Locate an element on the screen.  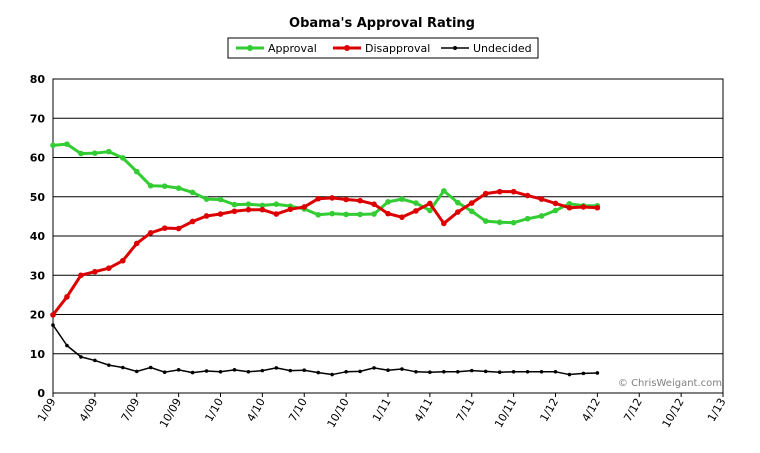
chart-title: Obama's Approval Rating is located at coordinates (382, 23).